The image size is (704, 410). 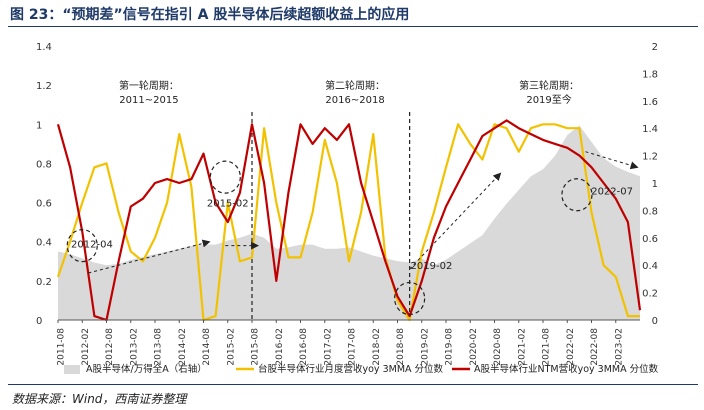 What do you see at coordinates (353, 384) in the screenshot?
I see `bottom-rule` at bounding box center [353, 384].